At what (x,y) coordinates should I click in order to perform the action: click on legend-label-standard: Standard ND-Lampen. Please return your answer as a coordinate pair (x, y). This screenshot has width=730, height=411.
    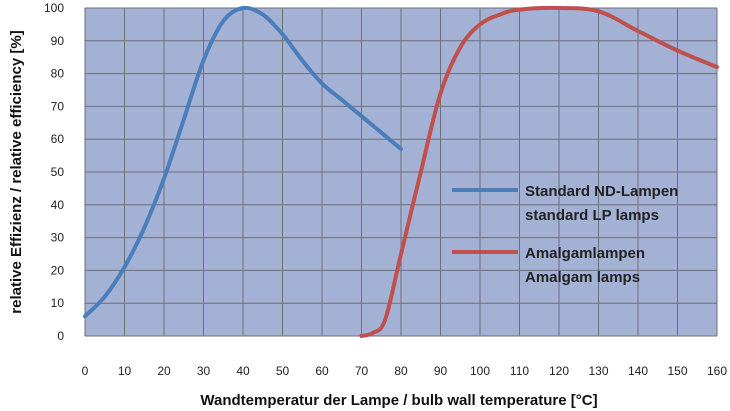
    Looking at the image, I should click on (601, 191).